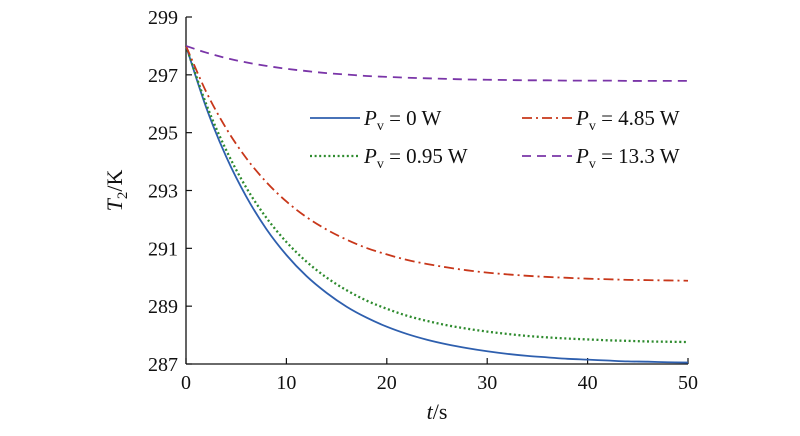 The width and height of the screenshot is (800, 436). What do you see at coordinates (286, 383) in the screenshot?
I see `x-tick-label: 10` at bounding box center [286, 383].